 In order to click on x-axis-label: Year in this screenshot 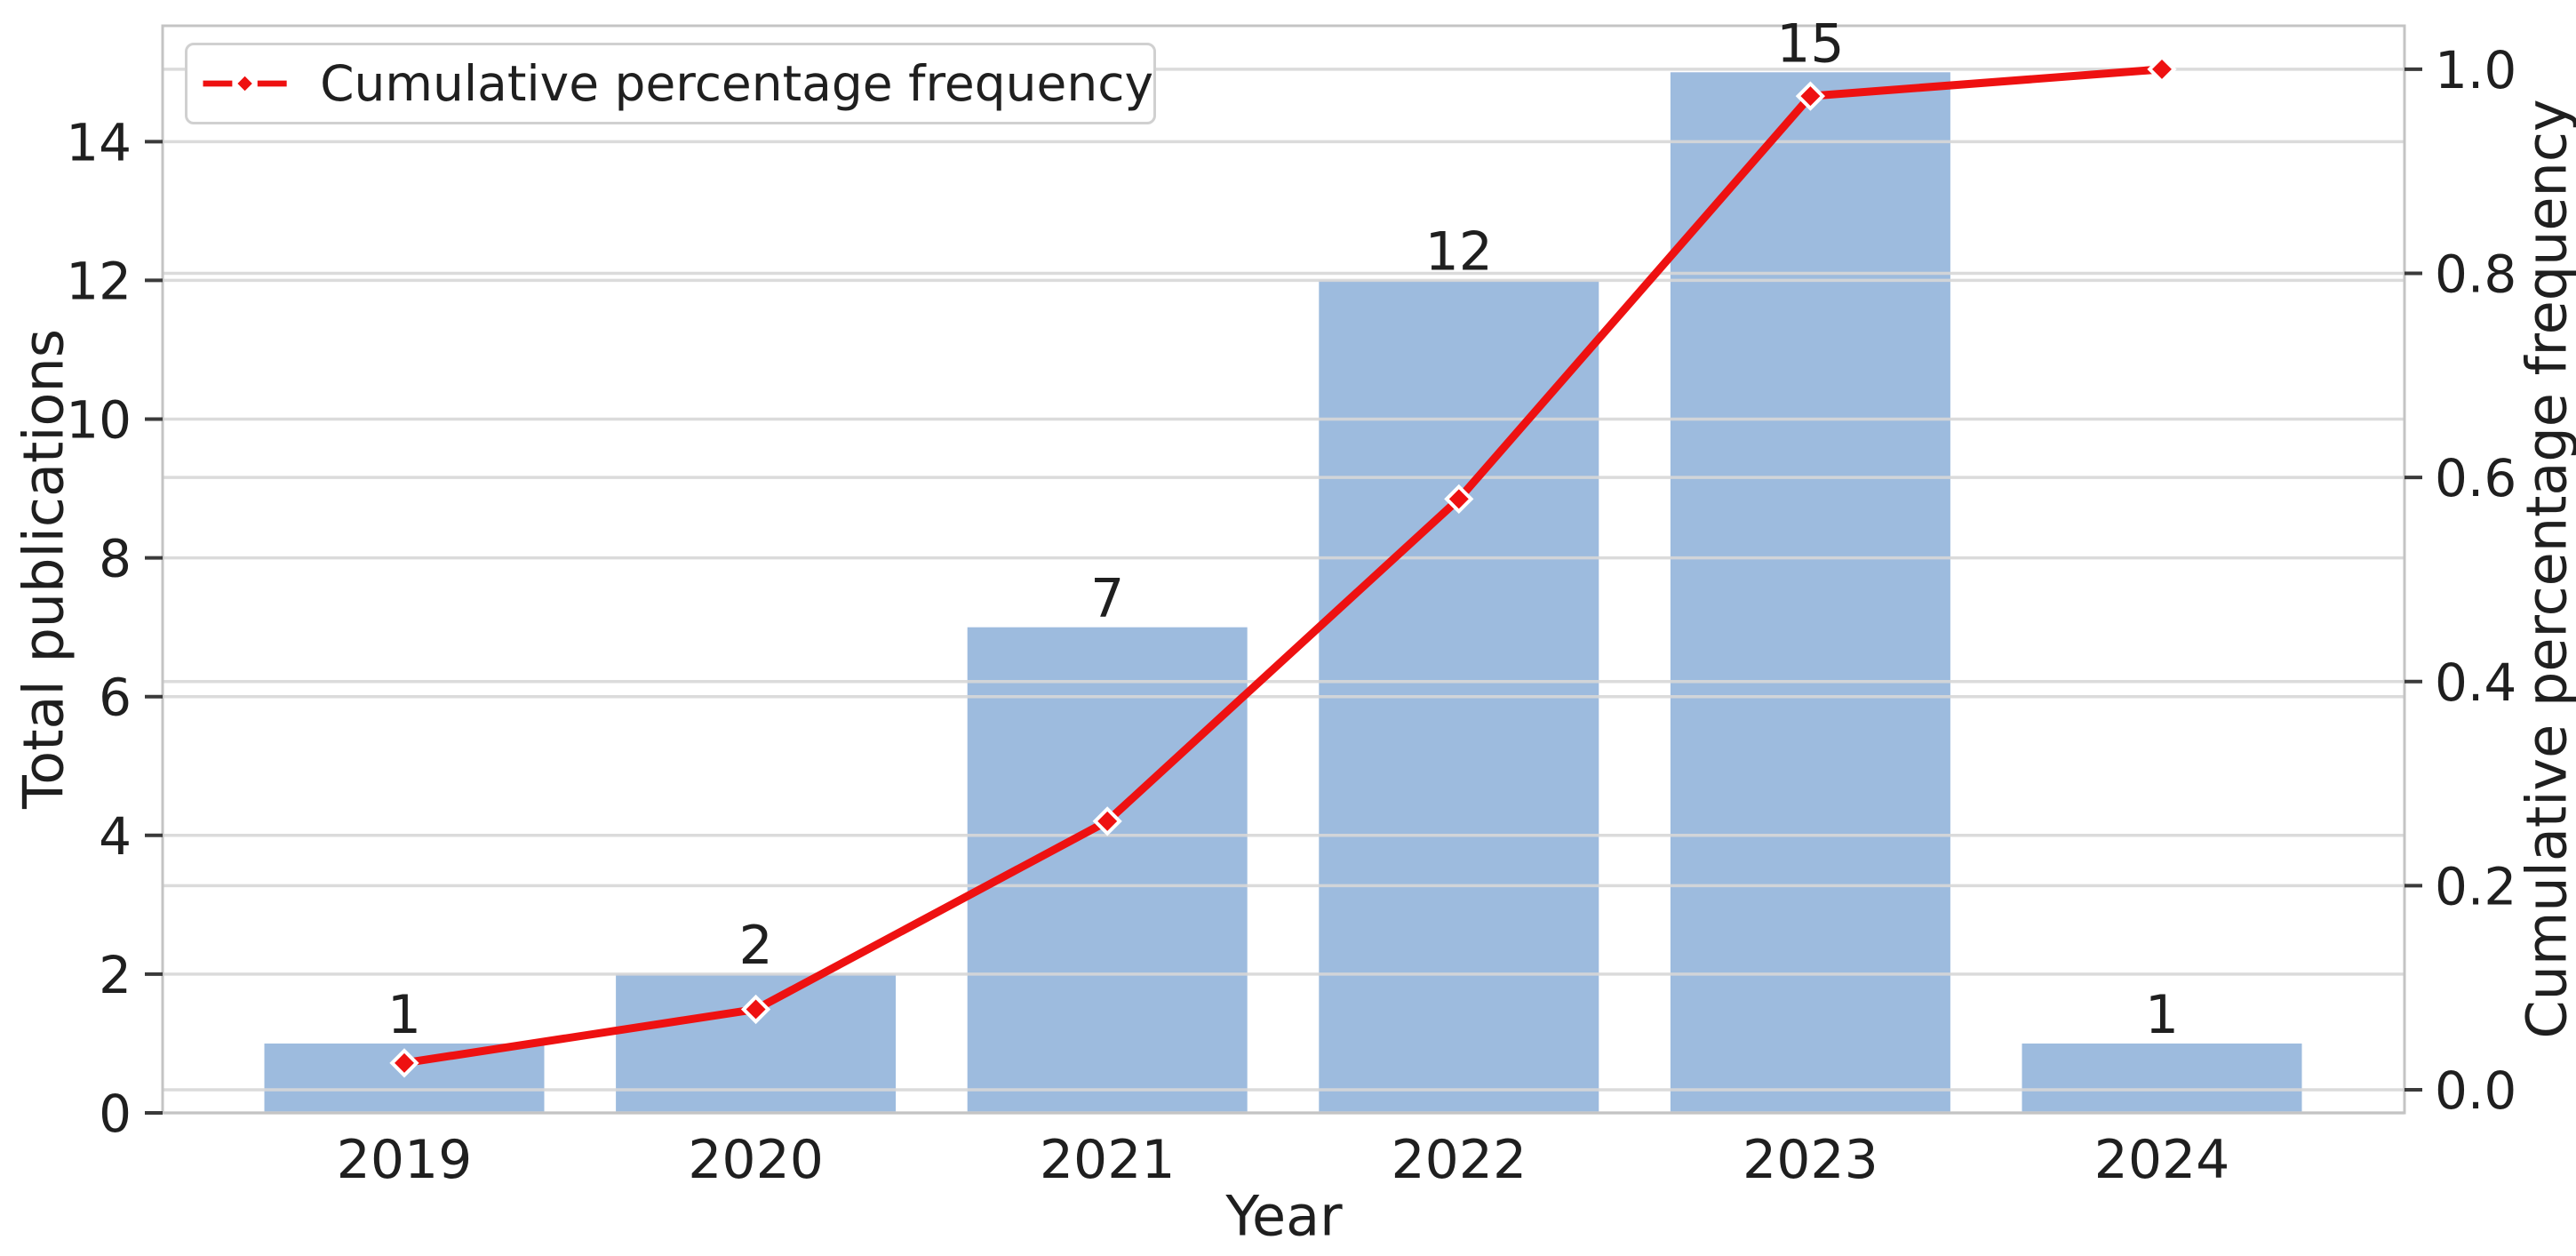, I will do `click(1284, 1216)`.